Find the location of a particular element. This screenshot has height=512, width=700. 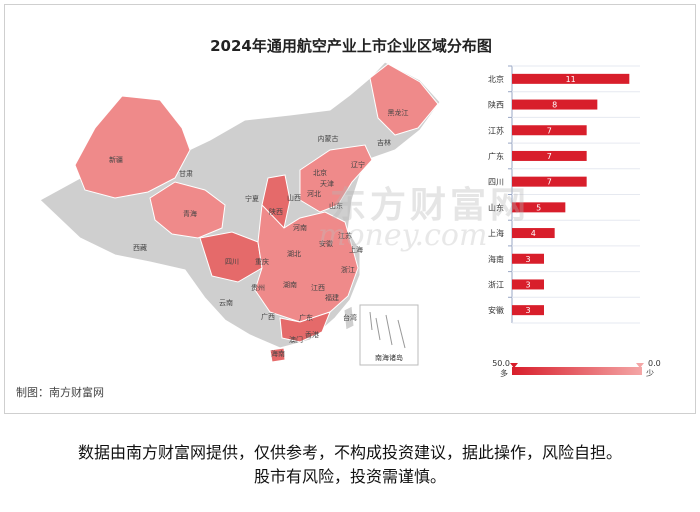

bar-category-label: 陕西 is located at coordinates (496, 105).